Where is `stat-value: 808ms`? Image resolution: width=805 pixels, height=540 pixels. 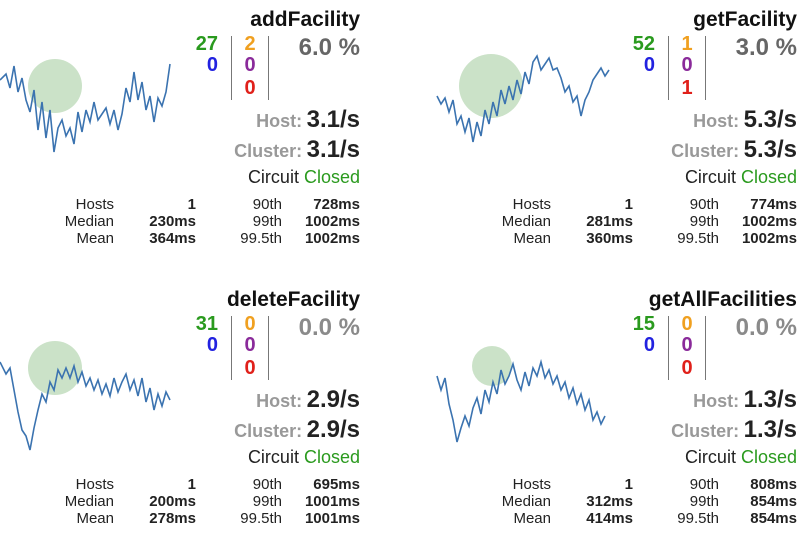 stat-value: 808ms is located at coordinates (773, 484).